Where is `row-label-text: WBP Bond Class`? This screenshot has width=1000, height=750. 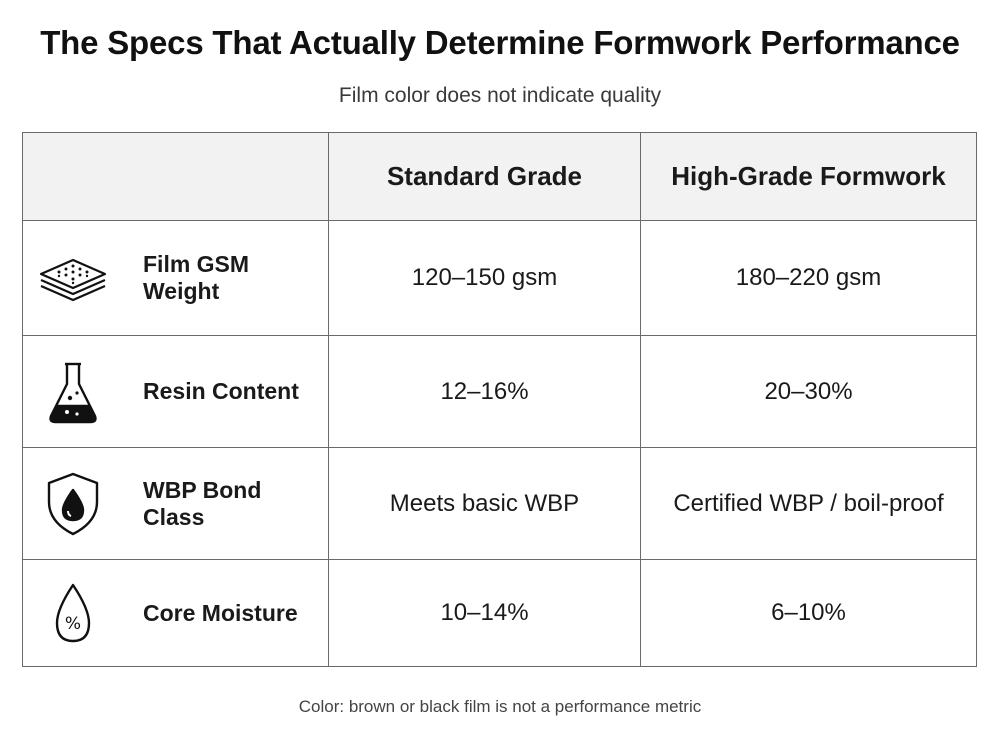 row-label-text: WBP Bond Class is located at coordinates (202, 503).